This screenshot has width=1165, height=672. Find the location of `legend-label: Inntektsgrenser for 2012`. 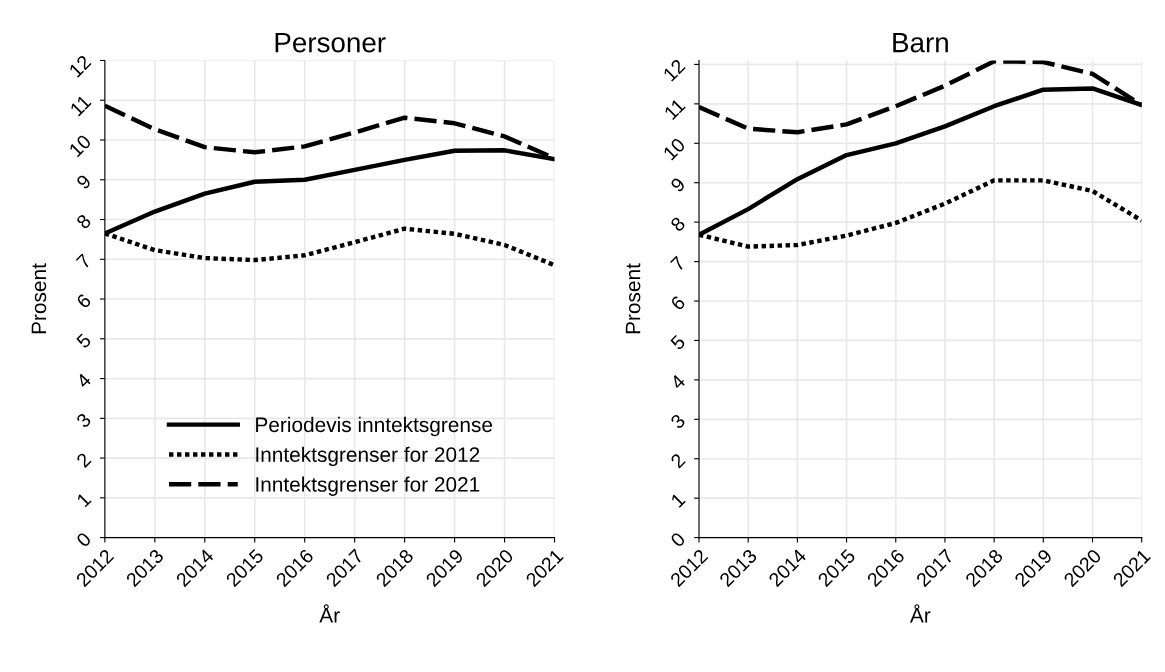

legend-label: Inntektsgrenser for 2012 is located at coordinates (368, 456).